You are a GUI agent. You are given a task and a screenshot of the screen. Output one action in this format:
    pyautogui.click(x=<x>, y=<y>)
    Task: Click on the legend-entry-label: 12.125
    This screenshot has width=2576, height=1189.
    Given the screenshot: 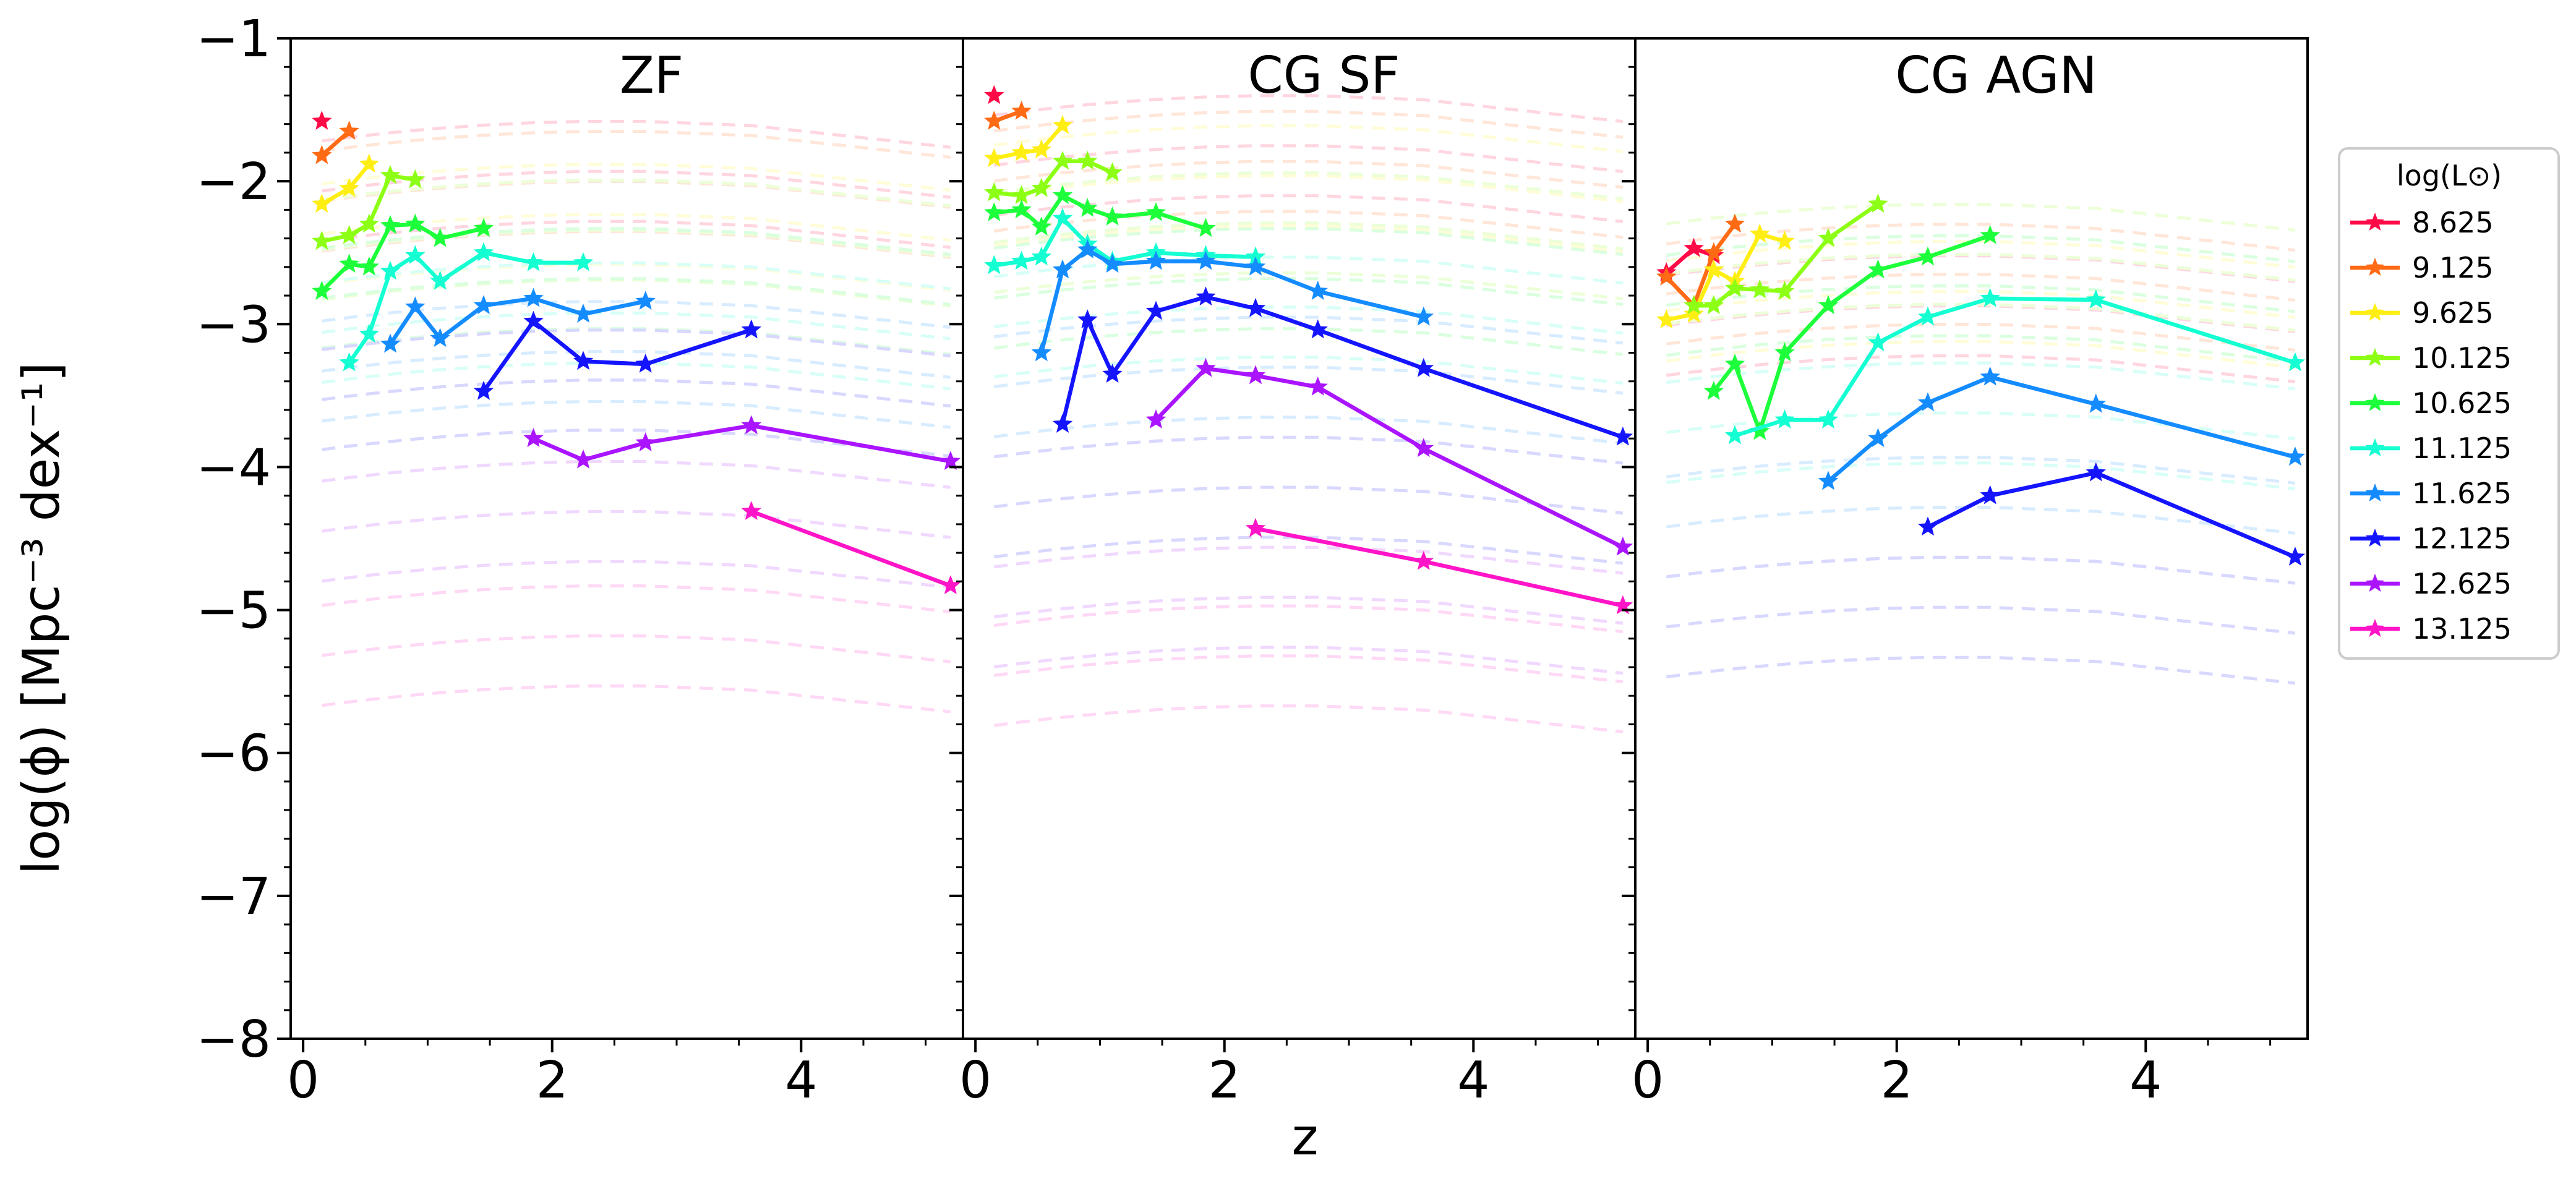 What is the action you would take?
    pyautogui.click(x=2462, y=538)
    